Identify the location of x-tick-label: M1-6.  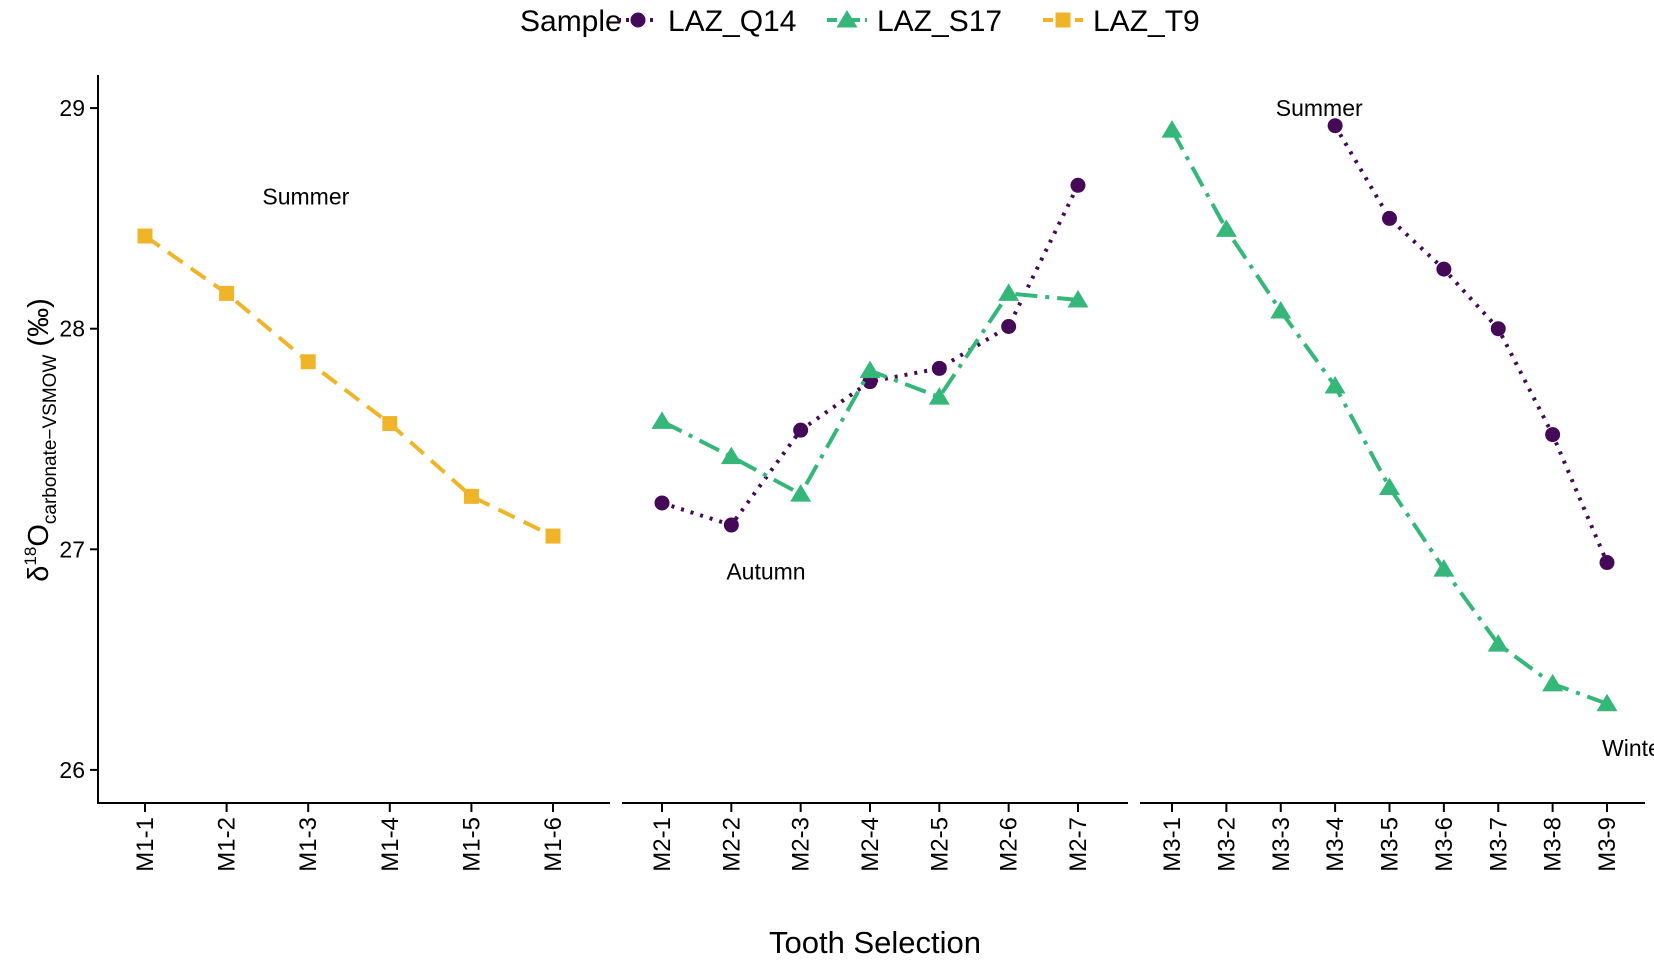
(553, 844).